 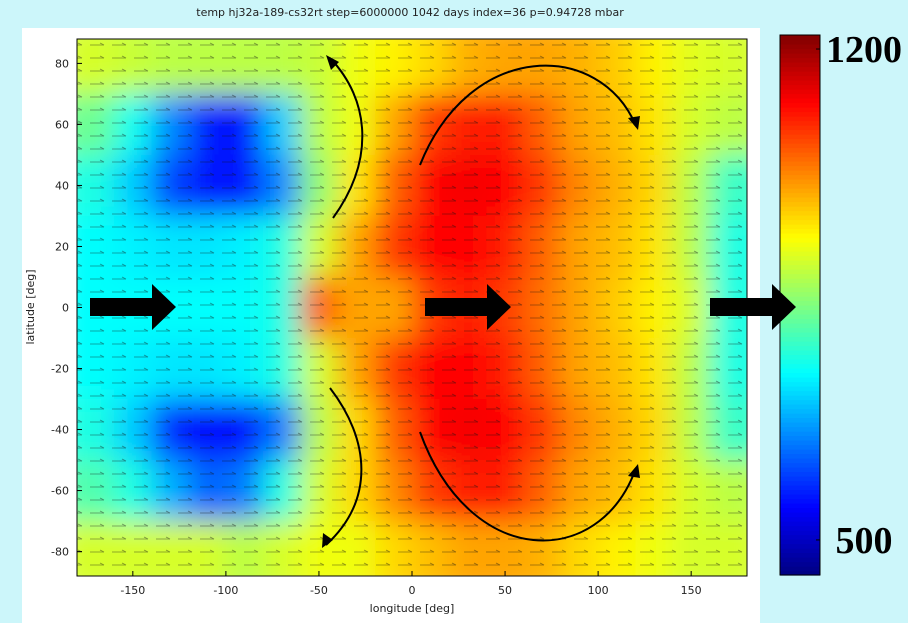 I want to click on y-tick-label: -60, so click(x=60, y=491).